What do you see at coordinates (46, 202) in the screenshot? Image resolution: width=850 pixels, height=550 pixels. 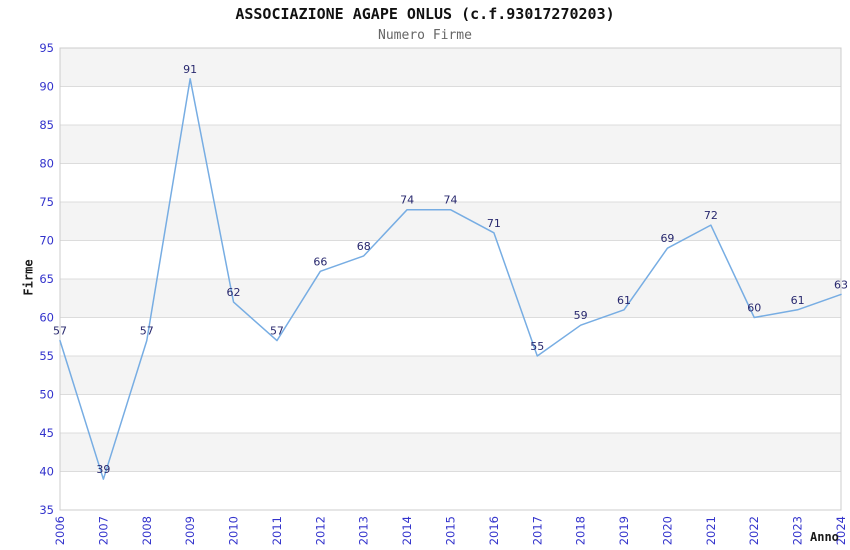 I see `y-tick-label: 75` at bounding box center [46, 202].